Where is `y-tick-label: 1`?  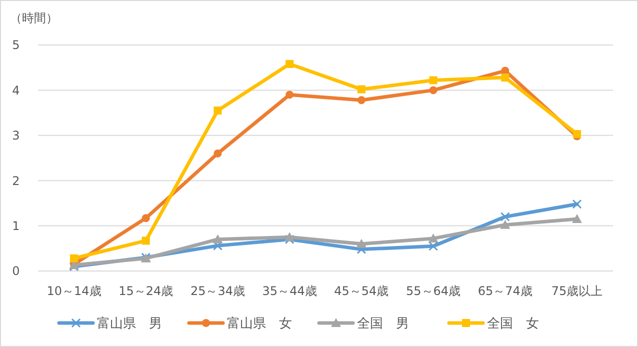 y-tick-label: 1 is located at coordinates (16, 226).